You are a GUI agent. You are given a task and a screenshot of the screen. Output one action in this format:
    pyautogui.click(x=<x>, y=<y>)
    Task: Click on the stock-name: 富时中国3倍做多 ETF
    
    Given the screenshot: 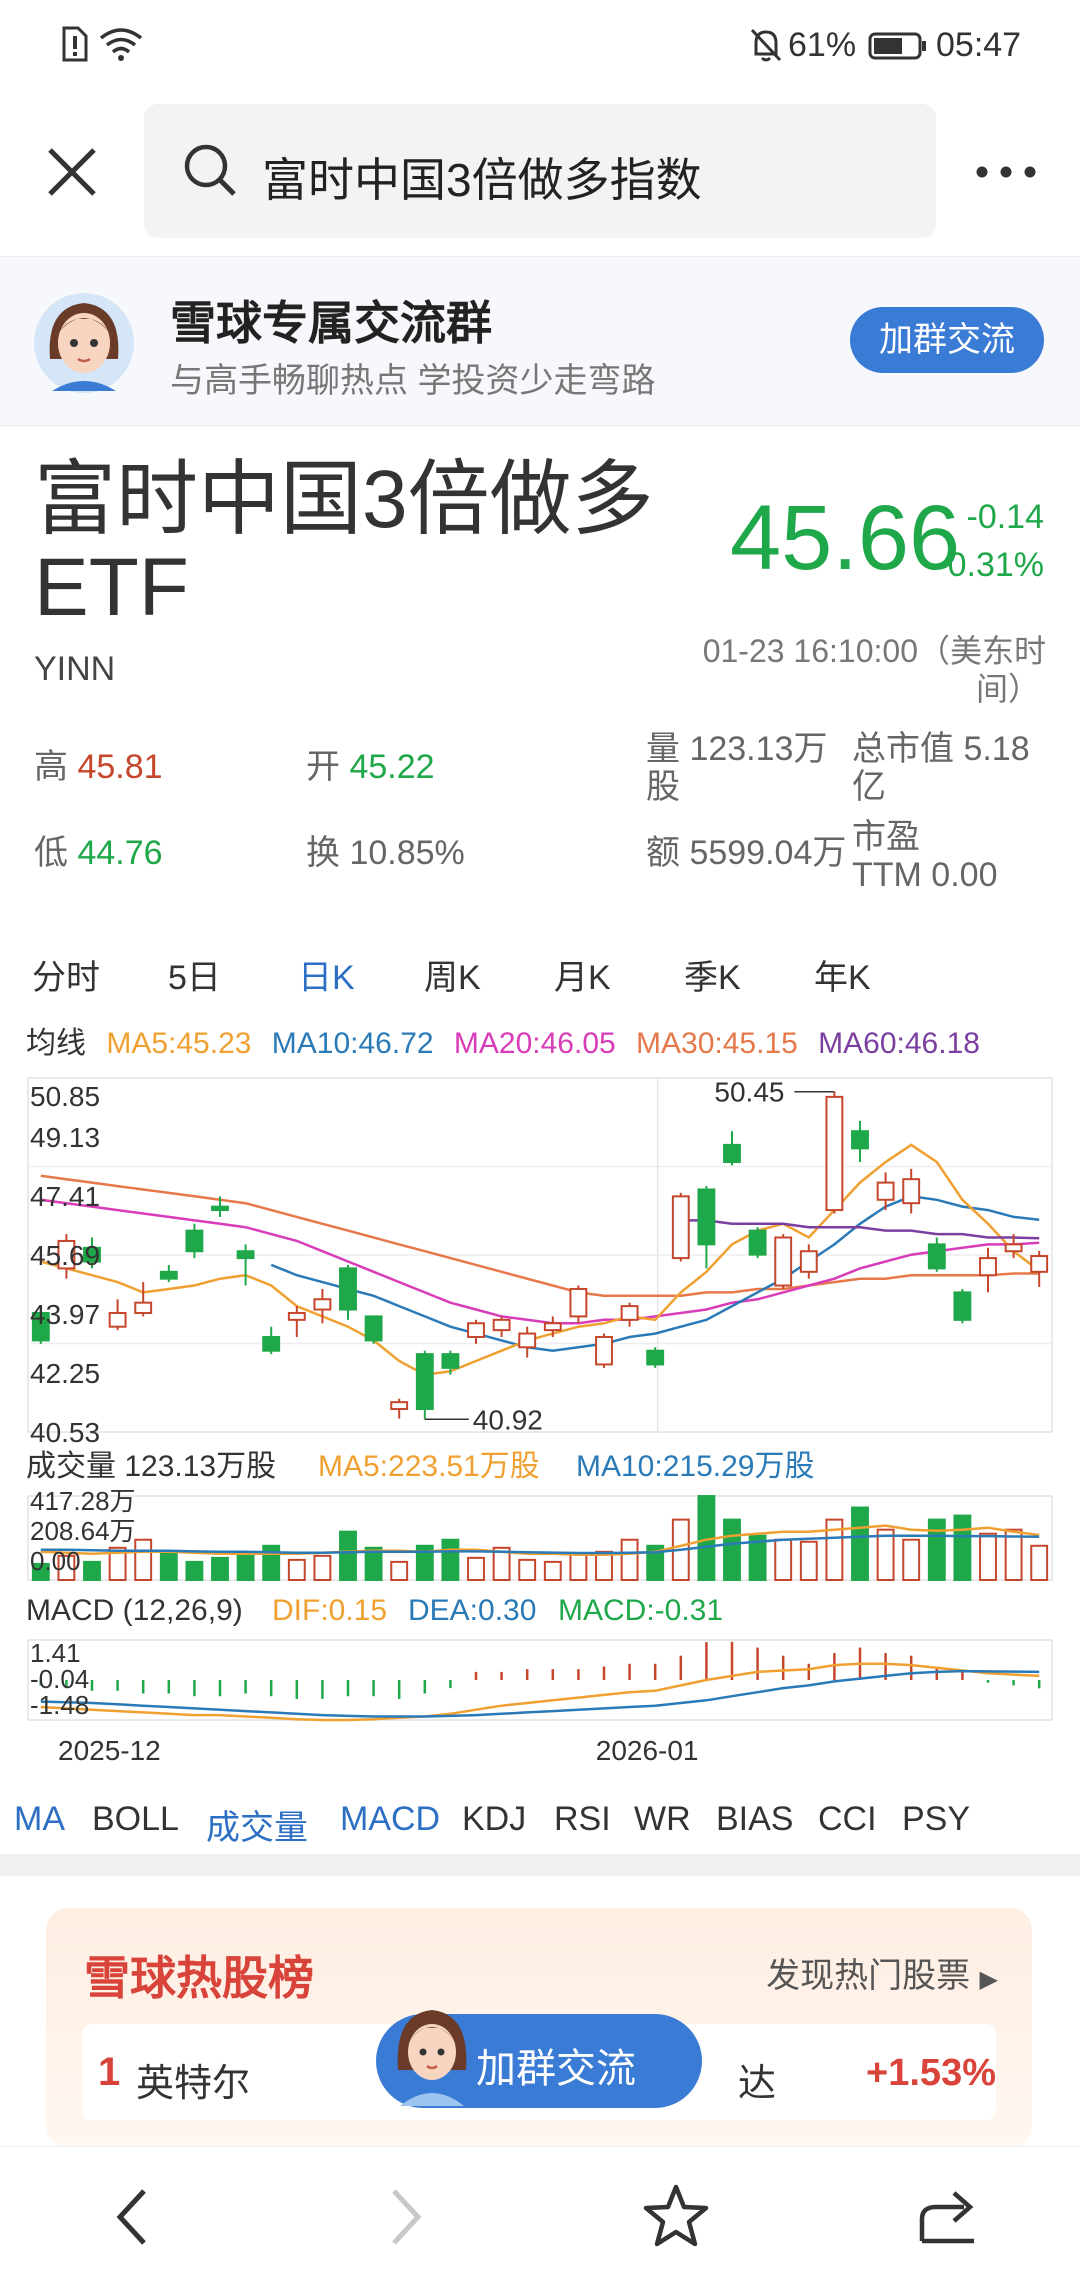 What is the action you would take?
    pyautogui.click(x=354, y=544)
    